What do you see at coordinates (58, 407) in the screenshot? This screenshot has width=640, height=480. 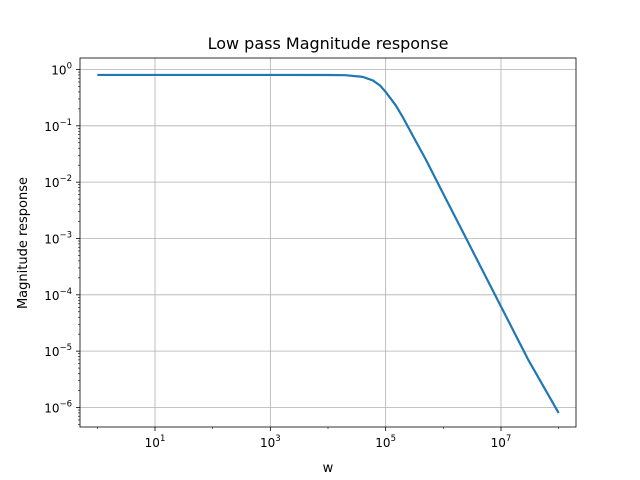 I see `y-tick-label: 10⁻⁶` at bounding box center [58, 407].